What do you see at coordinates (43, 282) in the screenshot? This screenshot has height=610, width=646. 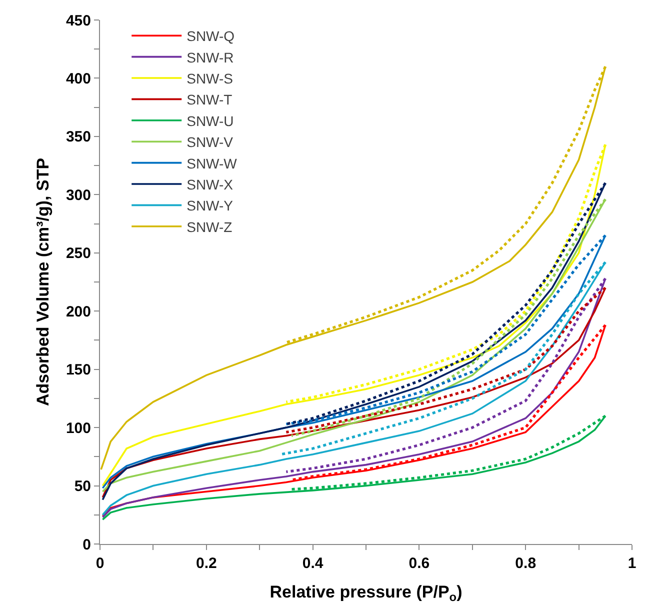 I see `y-axis-title: Adsorbed Volume (cm³/g), STP` at bounding box center [43, 282].